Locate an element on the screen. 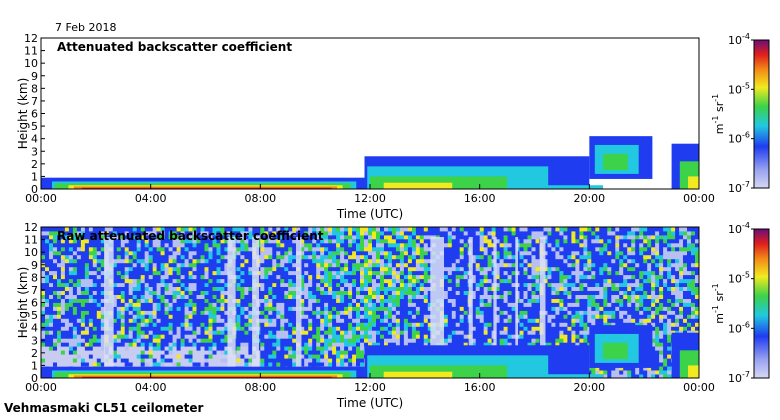 The height and width of the screenshot is (420, 780). backscatter-field is located at coordinates (370, 162).